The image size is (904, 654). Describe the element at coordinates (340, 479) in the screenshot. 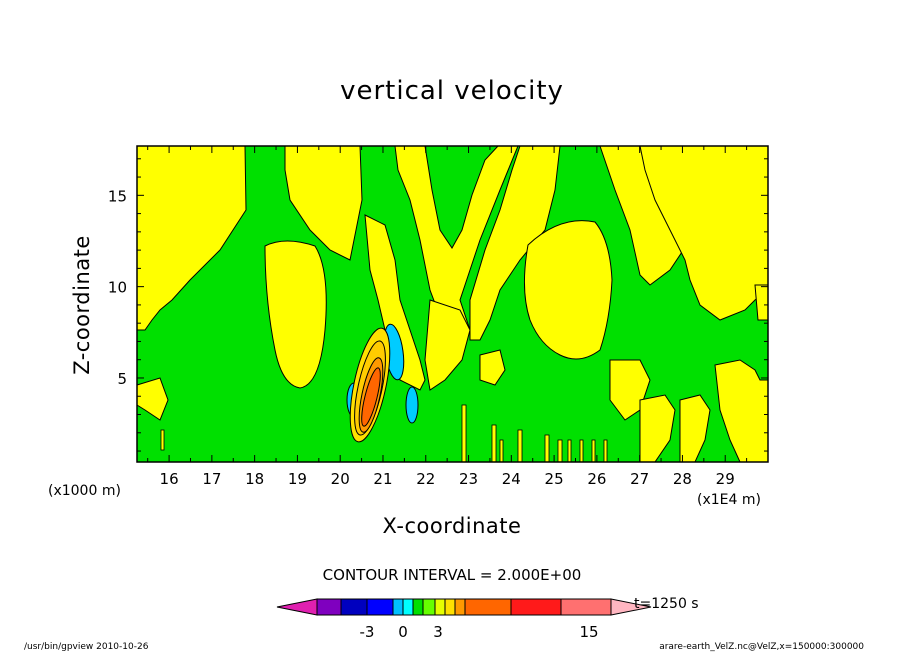

I see `x-tick-label: 20` at that location.